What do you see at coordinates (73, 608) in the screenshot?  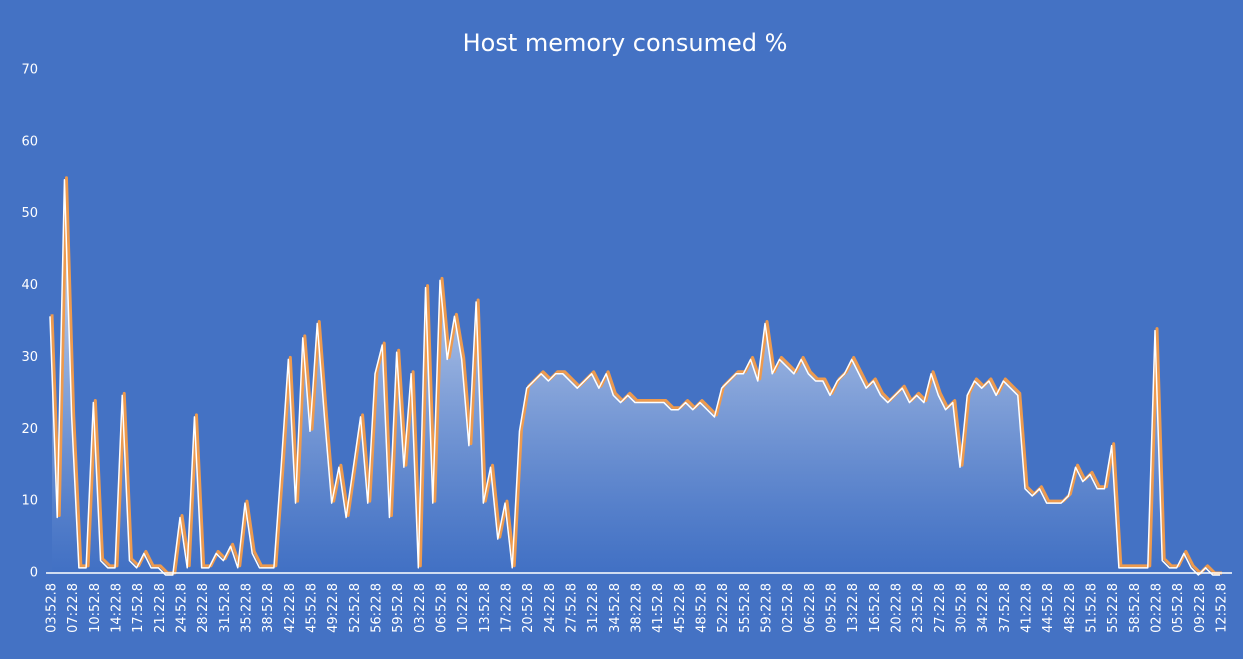 I see `x-tick-label: 07:22.8` at bounding box center [73, 608].